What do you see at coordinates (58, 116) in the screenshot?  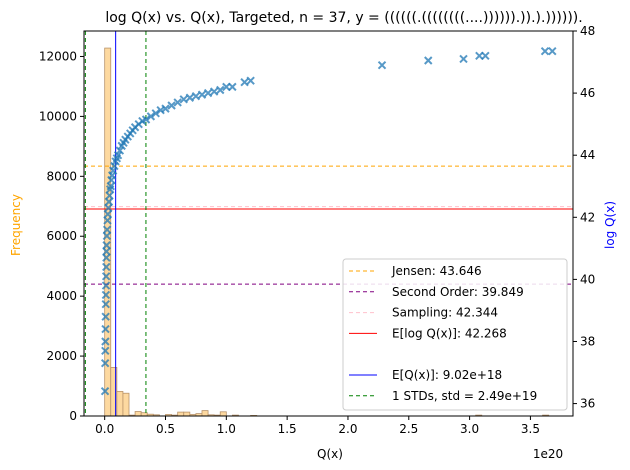 I see `y-left-tick-label: 10000` at bounding box center [58, 116].